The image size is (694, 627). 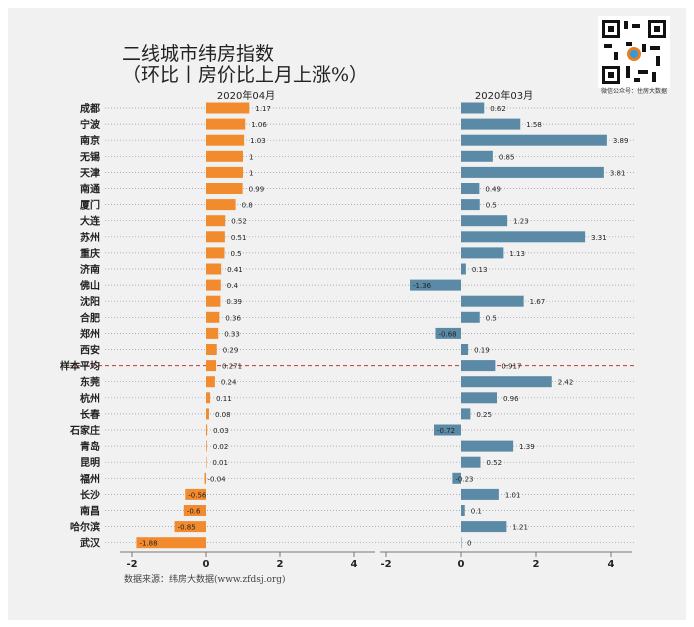 What do you see at coordinates (229, 383) in the screenshot?
I see `data-label: 0.24` at bounding box center [229, 383].